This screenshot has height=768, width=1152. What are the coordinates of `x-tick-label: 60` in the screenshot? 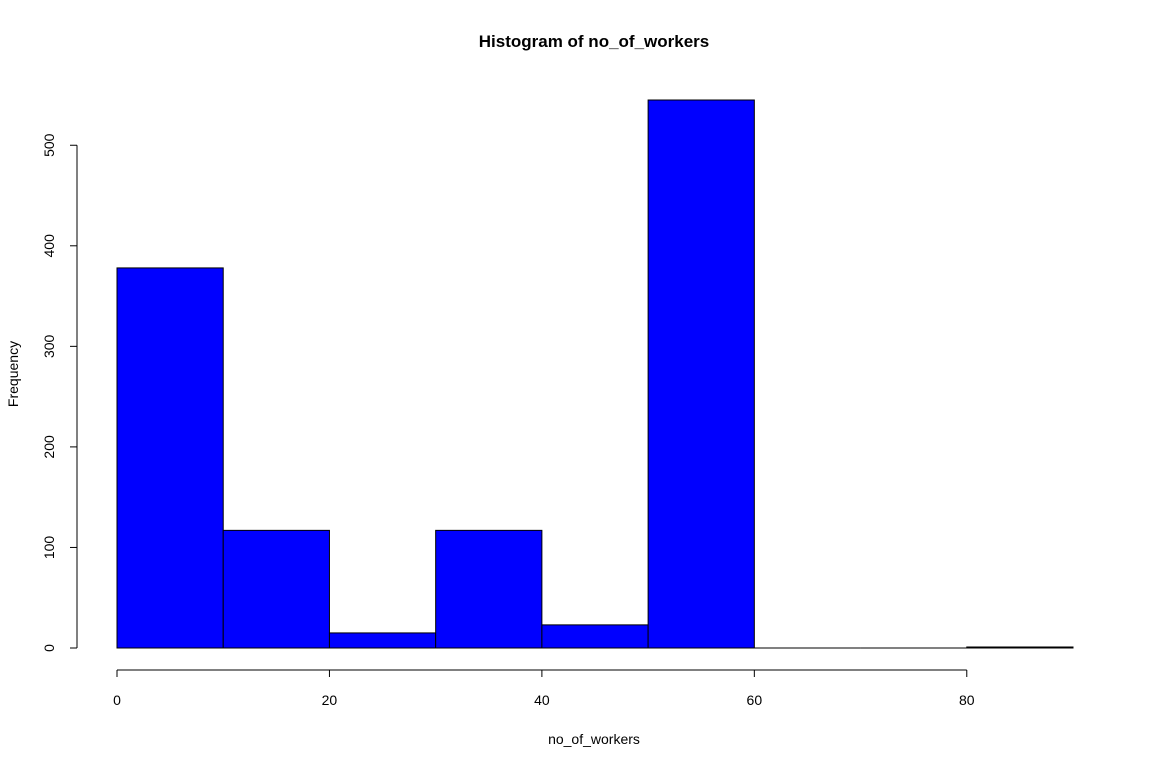 It's located at (755, 700).